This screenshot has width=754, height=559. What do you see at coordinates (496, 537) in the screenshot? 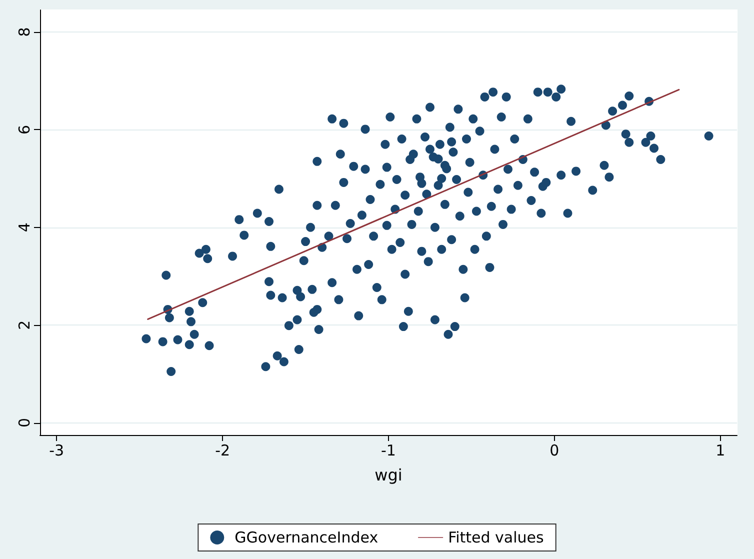
I see `legend-label: Fitted values` at bounding box center [496, 537].